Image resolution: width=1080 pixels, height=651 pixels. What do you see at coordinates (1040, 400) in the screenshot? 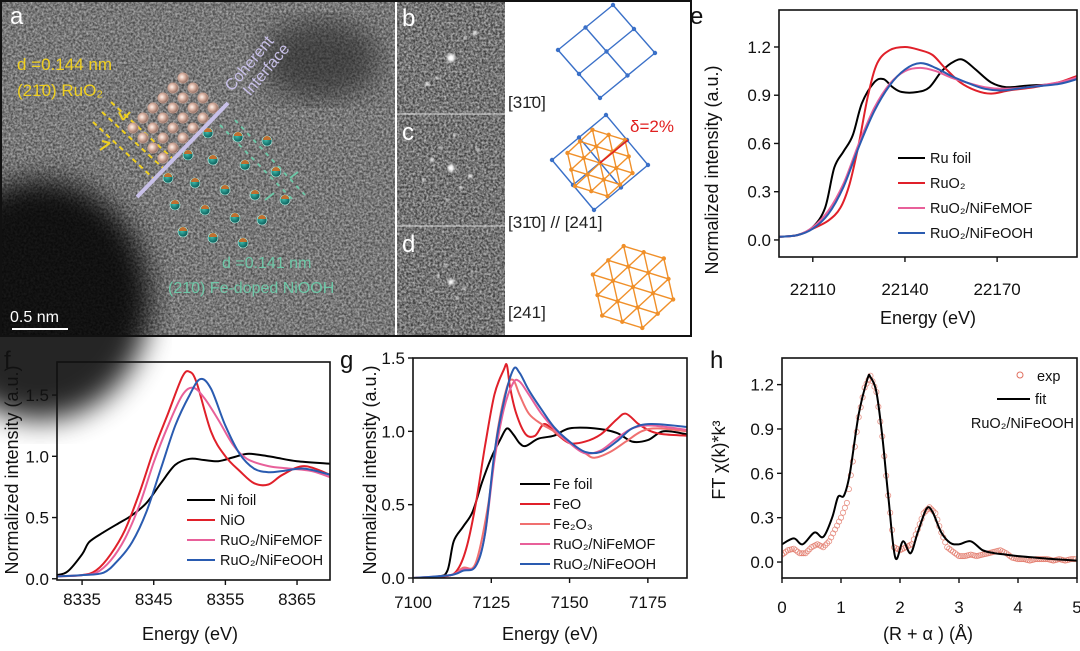
I see `legend-label: fit` at bounding box center [1040, 400].